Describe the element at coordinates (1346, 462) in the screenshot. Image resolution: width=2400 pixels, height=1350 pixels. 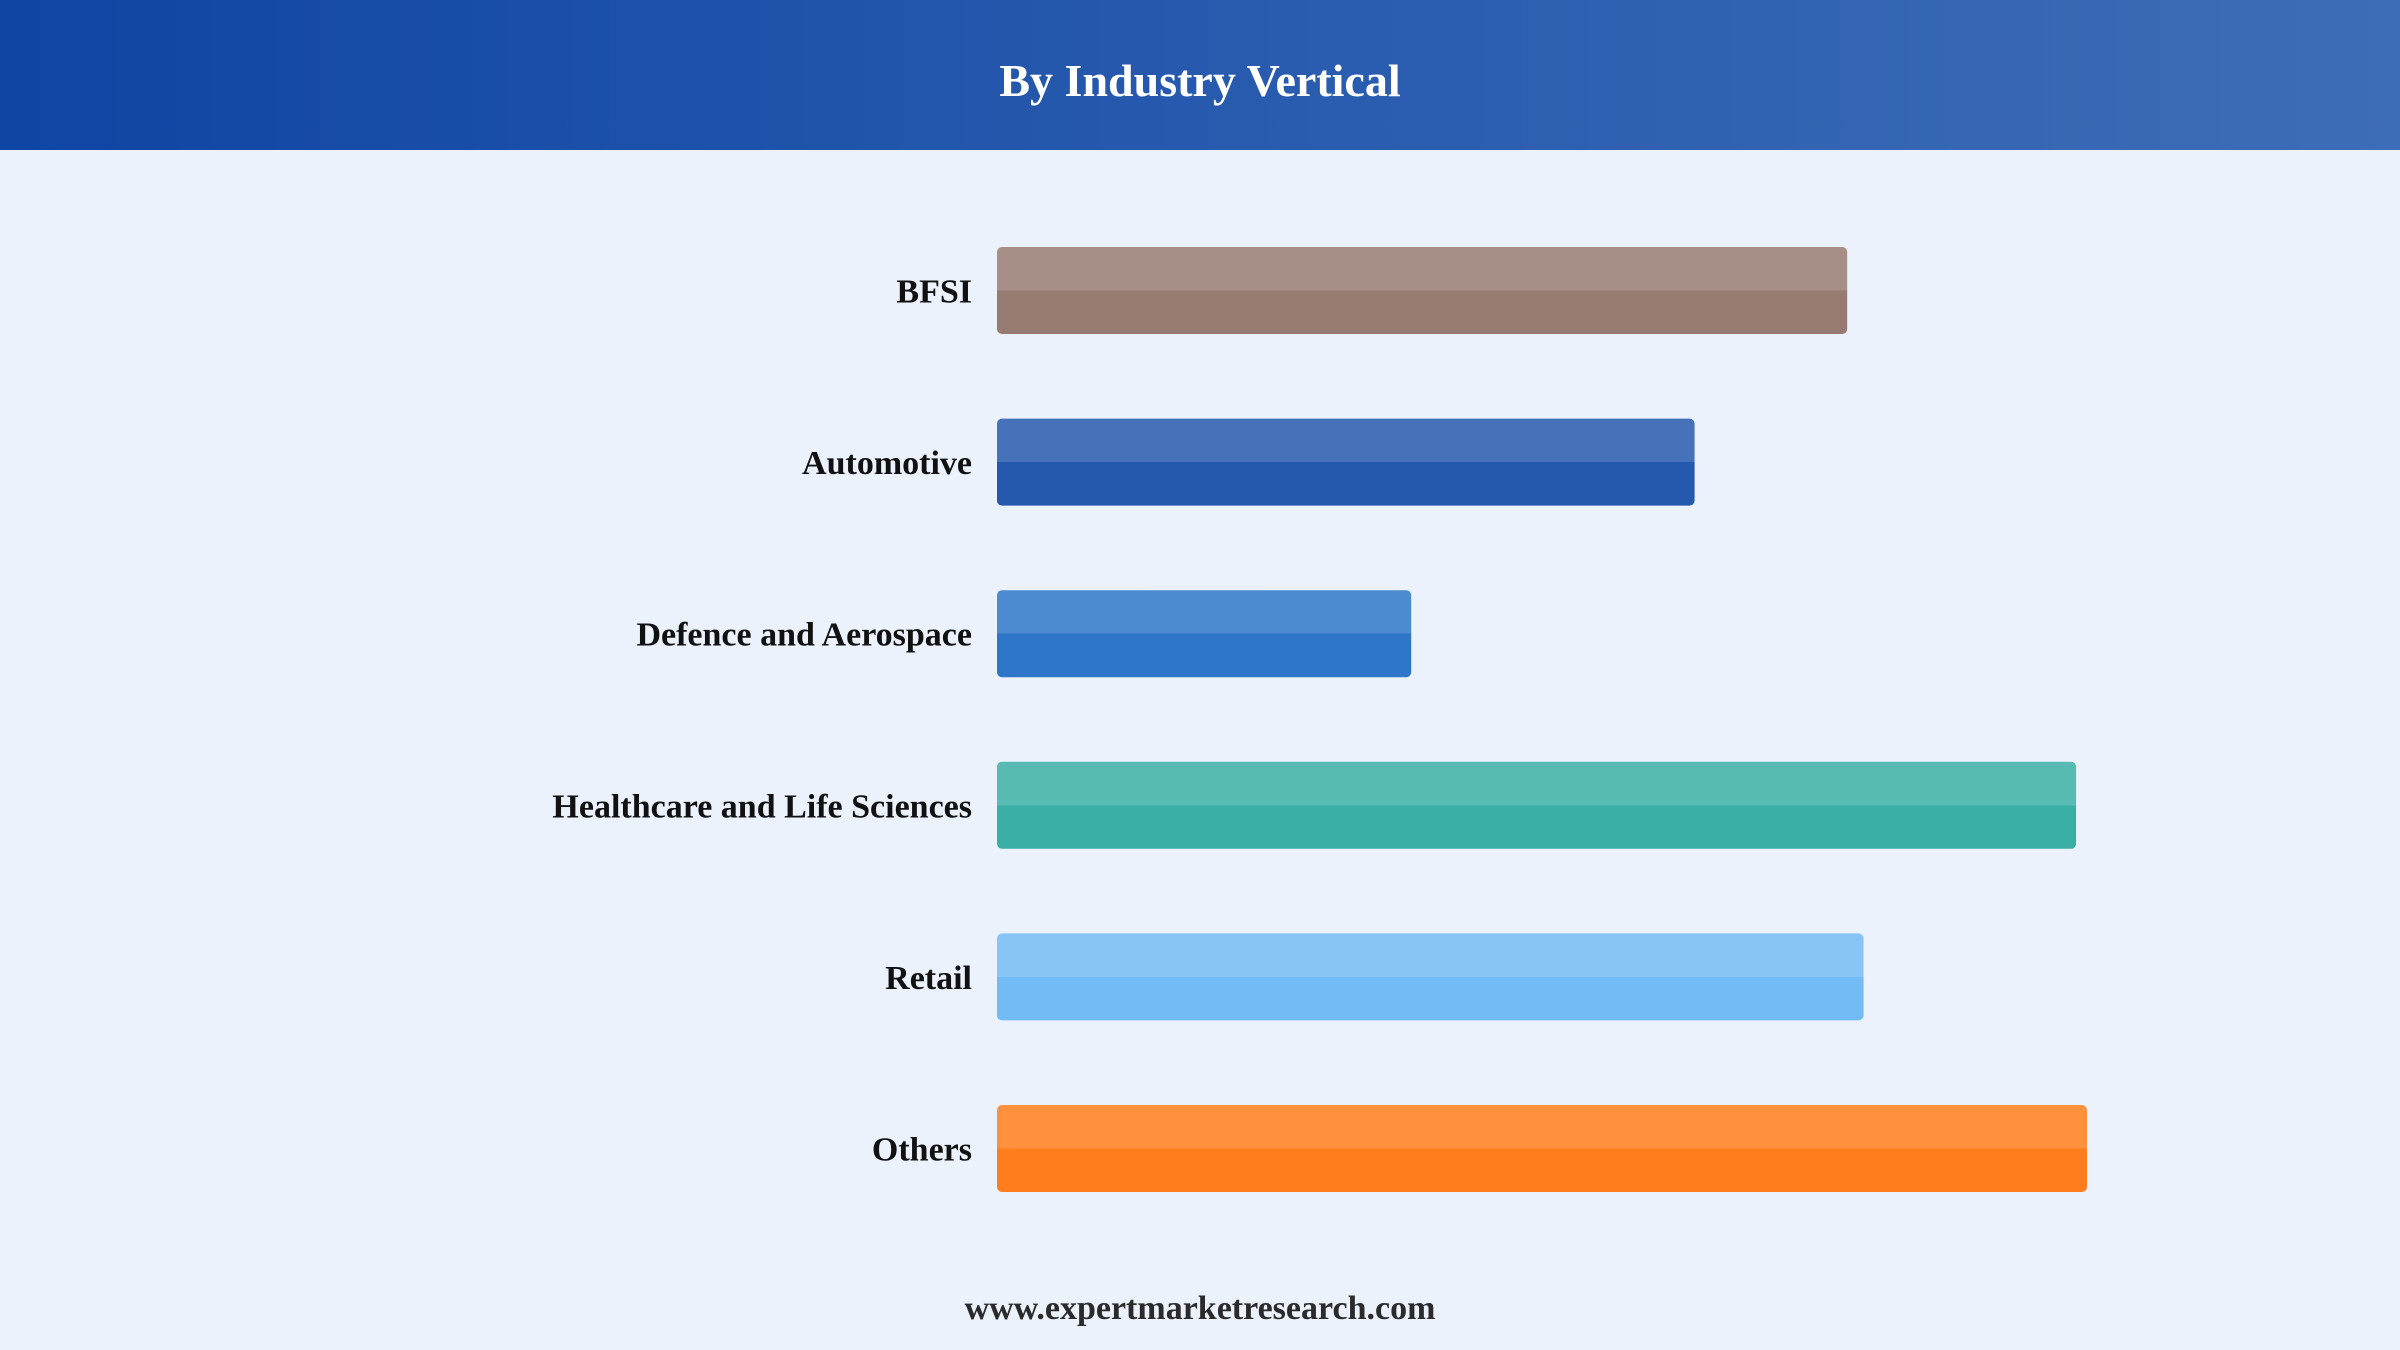
I see `bar-automotive` at that location.